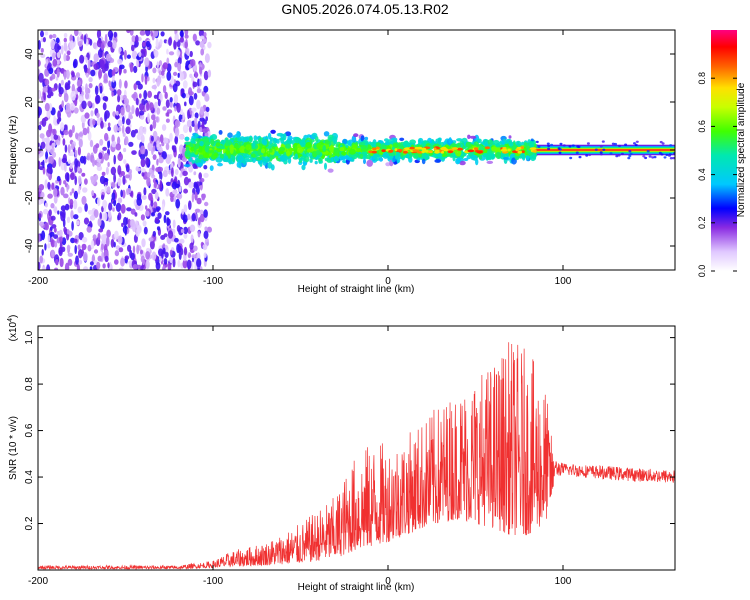 The width and height of the screenshot is (750, 600). What do you see at coordinates (29, 245) in the screenshot?
I see `heatmap-y-tick-label: -40` at bounding box center [29, 245].